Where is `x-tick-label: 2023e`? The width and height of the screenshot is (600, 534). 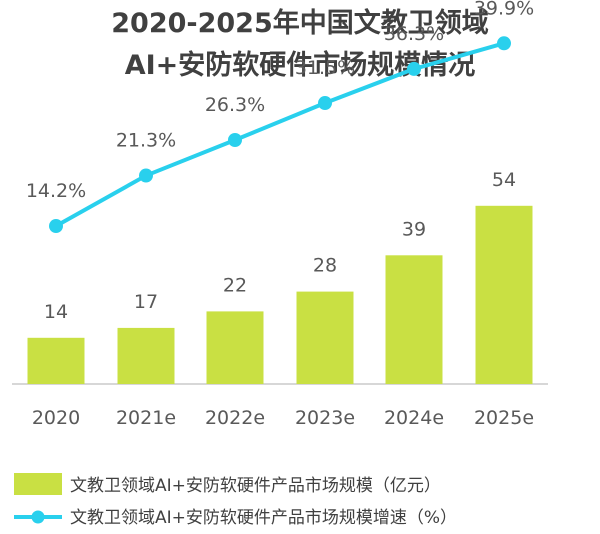 x-tick-label: 2023e is located at coordinates (325, 418).